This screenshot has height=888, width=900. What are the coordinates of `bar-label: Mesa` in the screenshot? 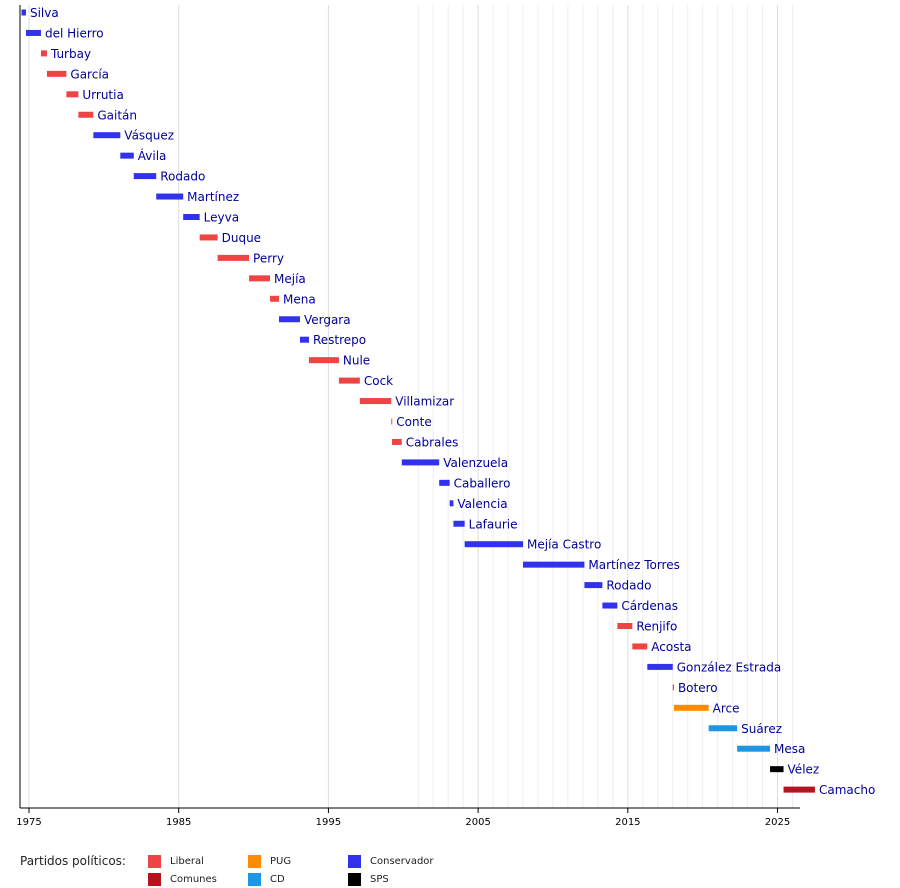 It's located at (789, 749).